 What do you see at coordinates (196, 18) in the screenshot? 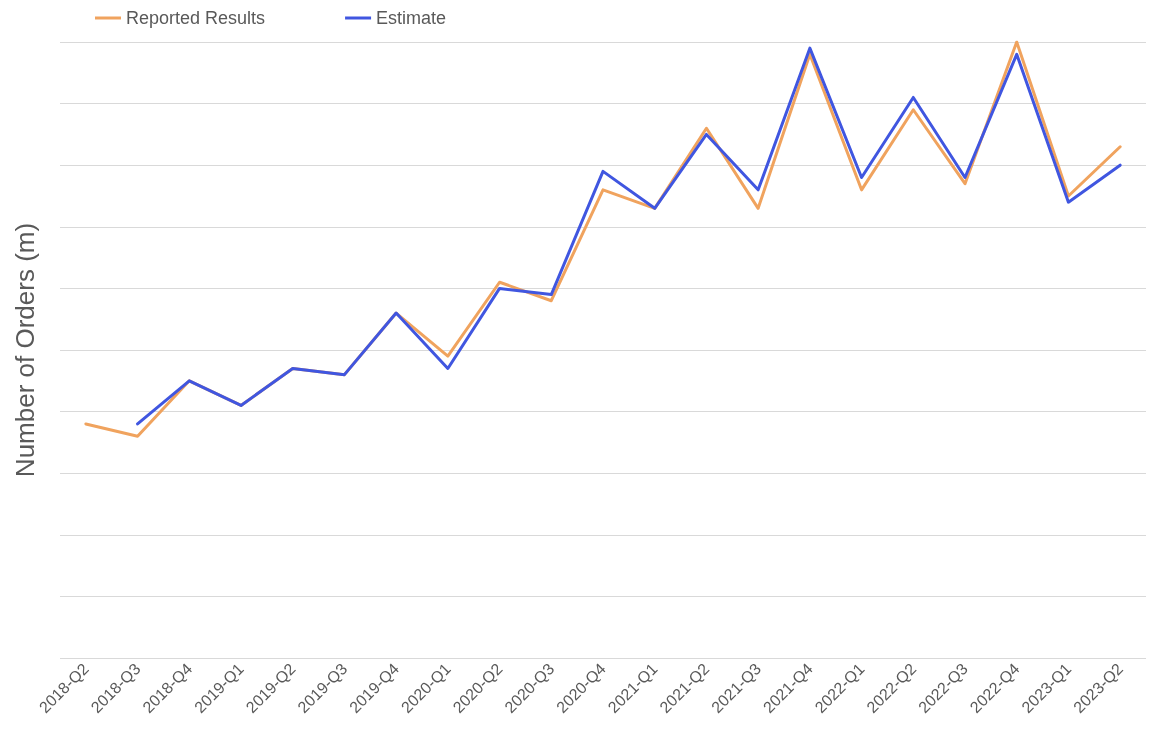
I see `legend-label: Reported Results` at bounding box center [196, 18].